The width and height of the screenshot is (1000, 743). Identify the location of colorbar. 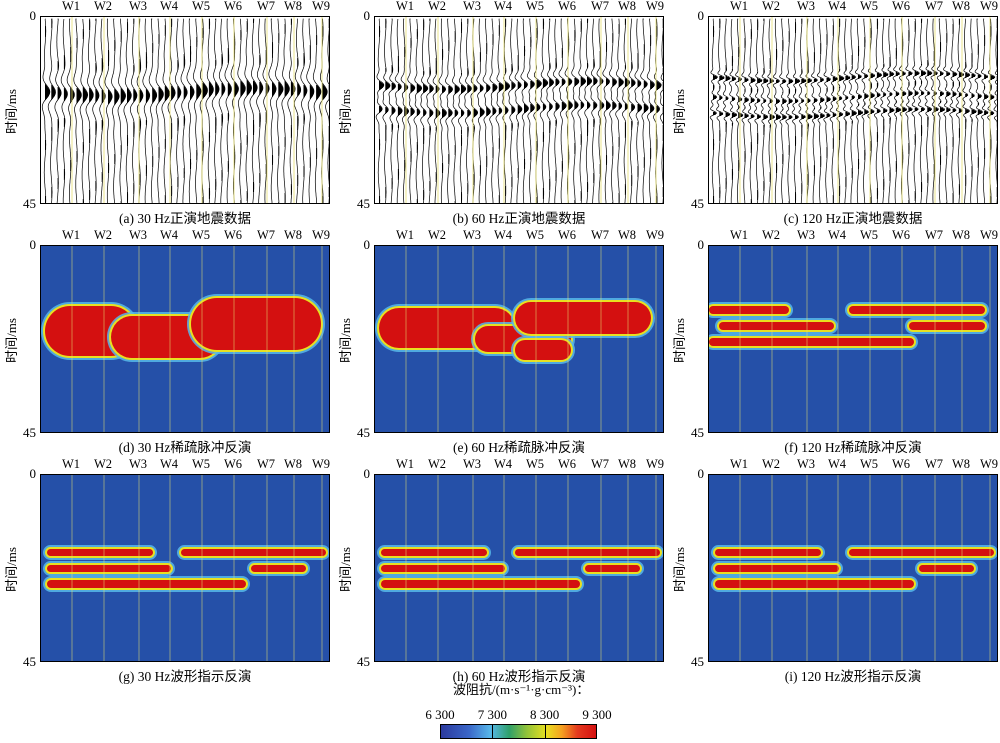
(518, 731).